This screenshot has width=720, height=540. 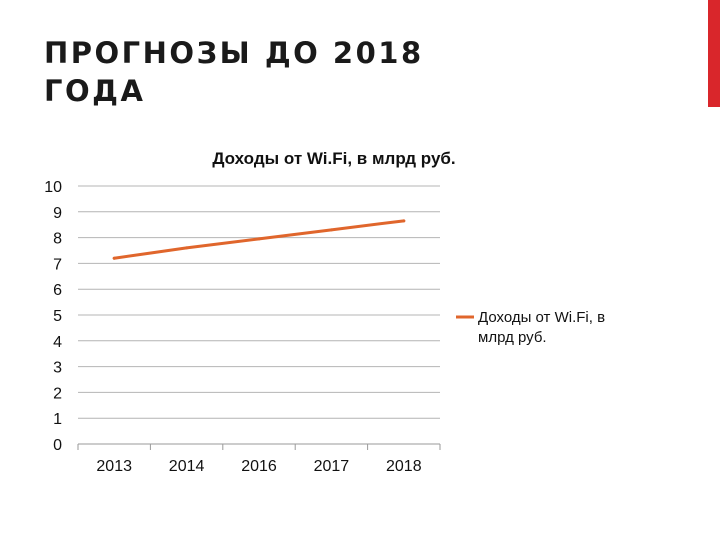 I want to click on y-tick-label: 9, so click(x=57, y=213).